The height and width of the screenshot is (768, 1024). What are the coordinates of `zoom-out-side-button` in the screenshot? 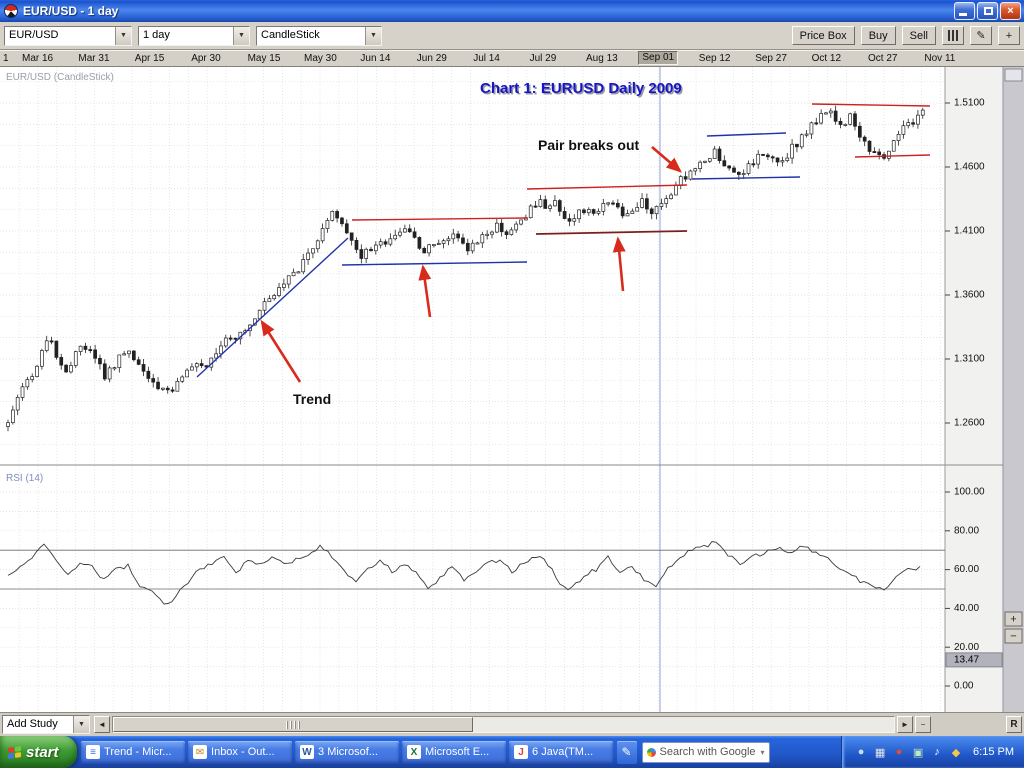 It's located at (1013, 636).